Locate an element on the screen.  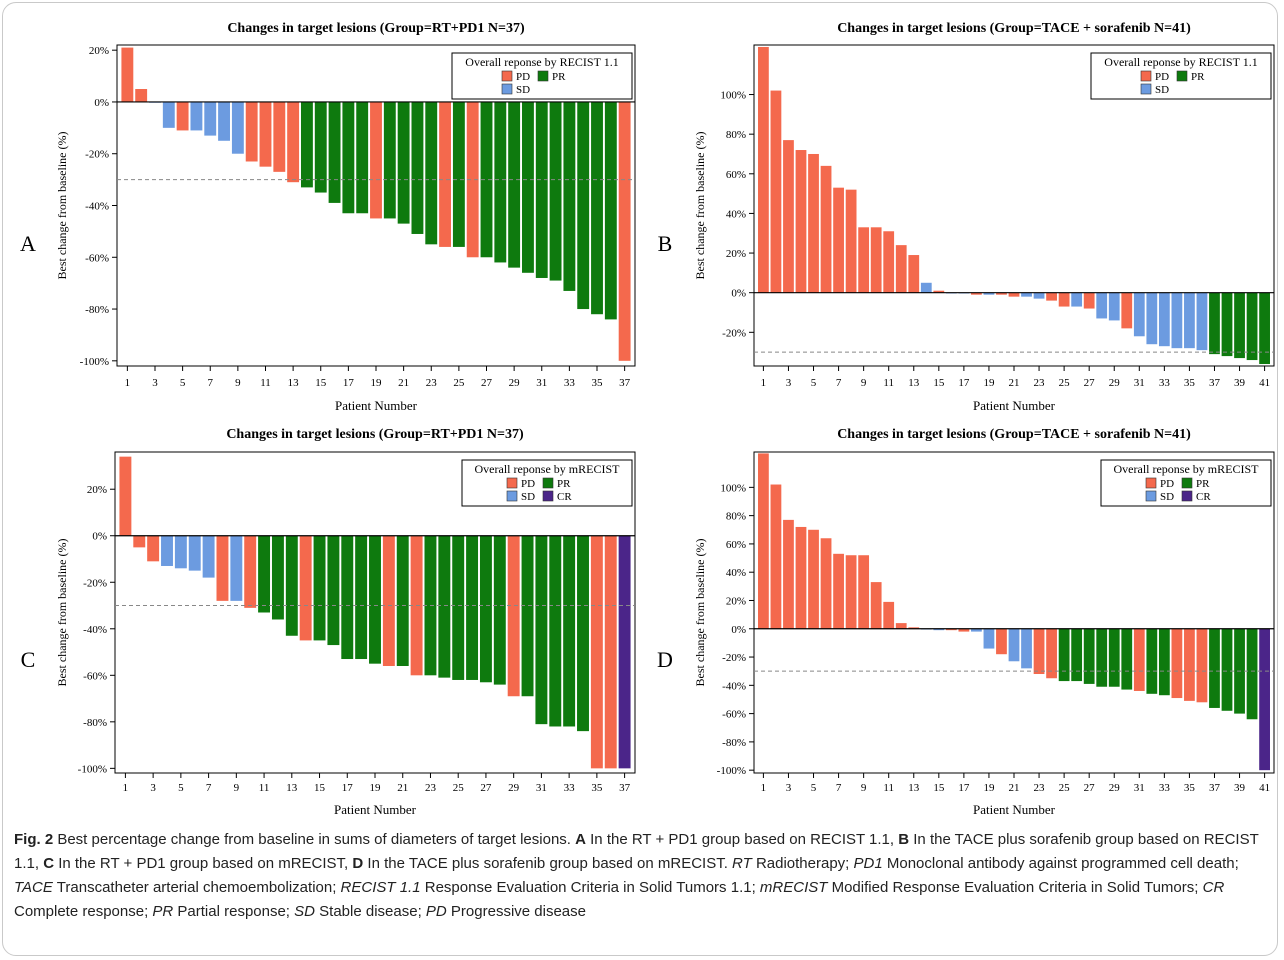
y-tick-label: -60% is located at coordinates (97, 258).